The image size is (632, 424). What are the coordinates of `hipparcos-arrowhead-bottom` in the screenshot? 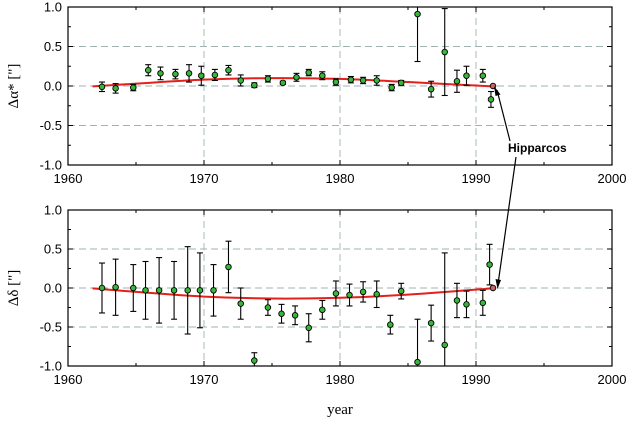 It's located at (498, 284).